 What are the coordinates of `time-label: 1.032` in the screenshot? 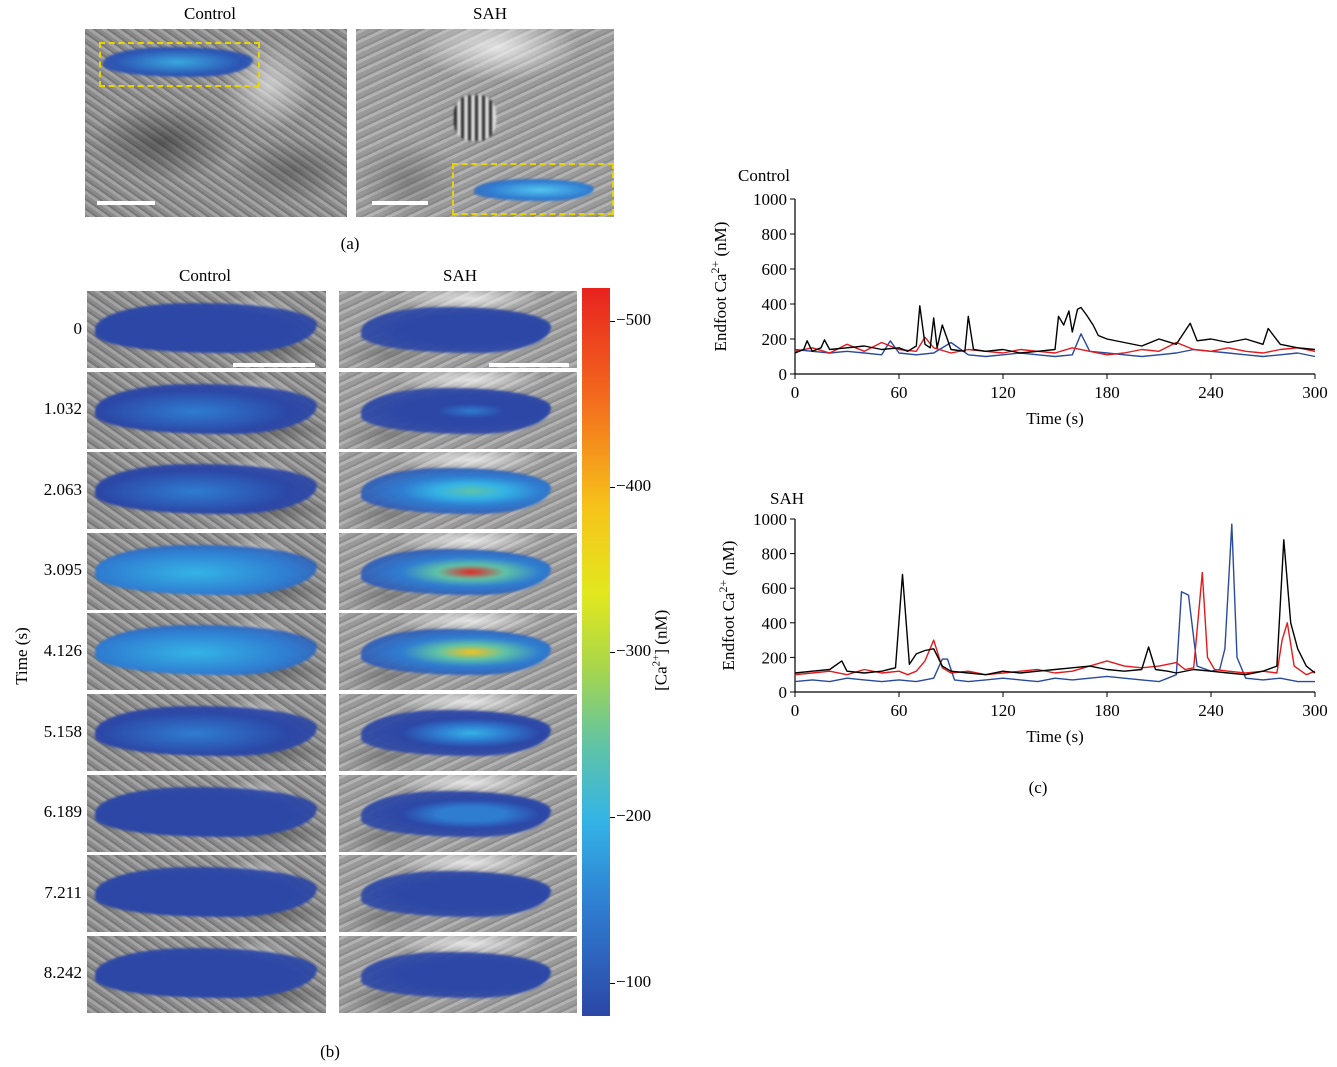 It's located at (62, 409).